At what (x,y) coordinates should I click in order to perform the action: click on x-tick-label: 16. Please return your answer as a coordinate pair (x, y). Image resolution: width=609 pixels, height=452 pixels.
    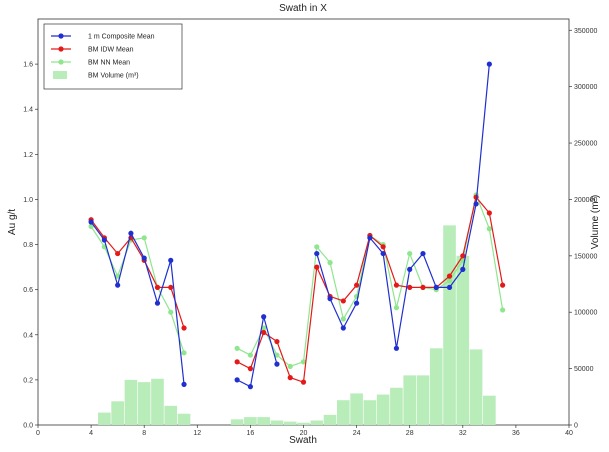
    Looking at the image, I should click on (251, 433).